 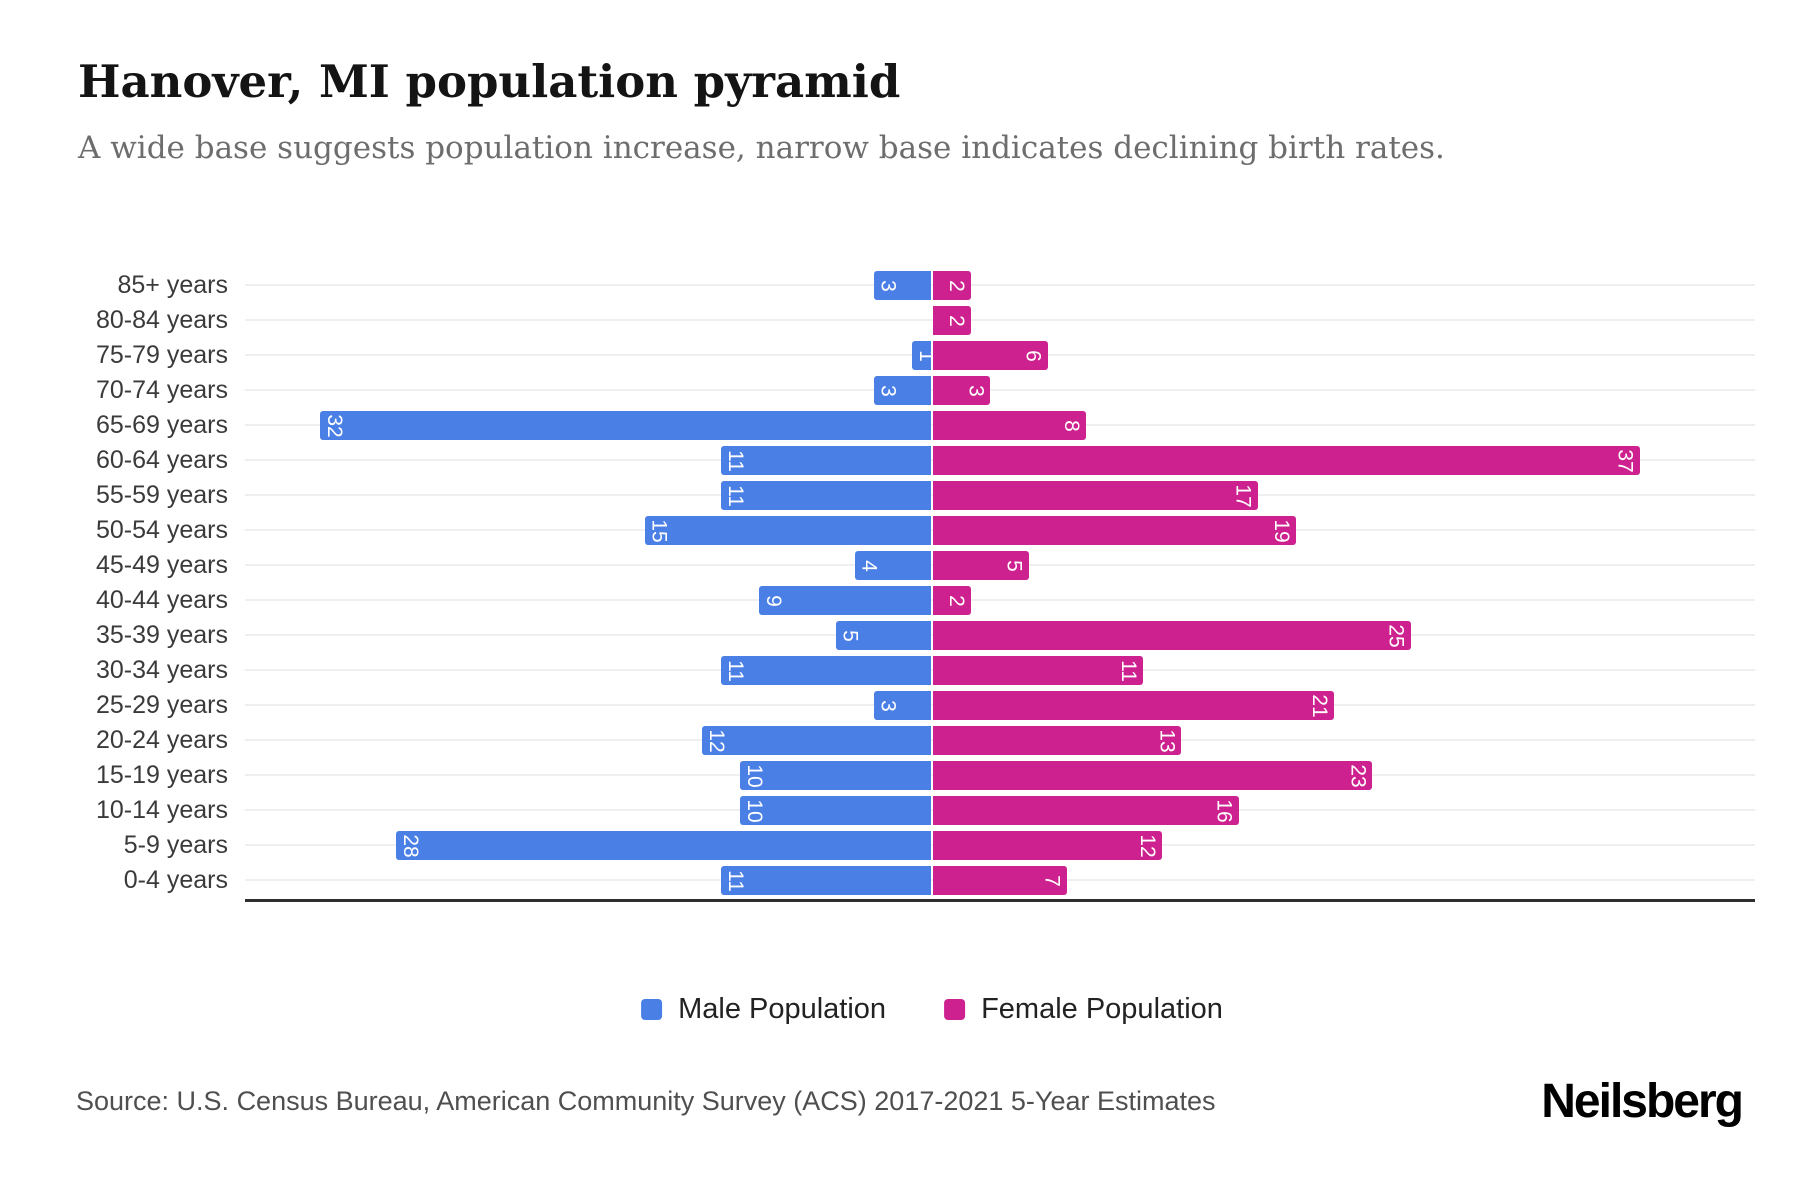 I want to click on age-group-label: 45-49 years, so click(x=161, y=565).